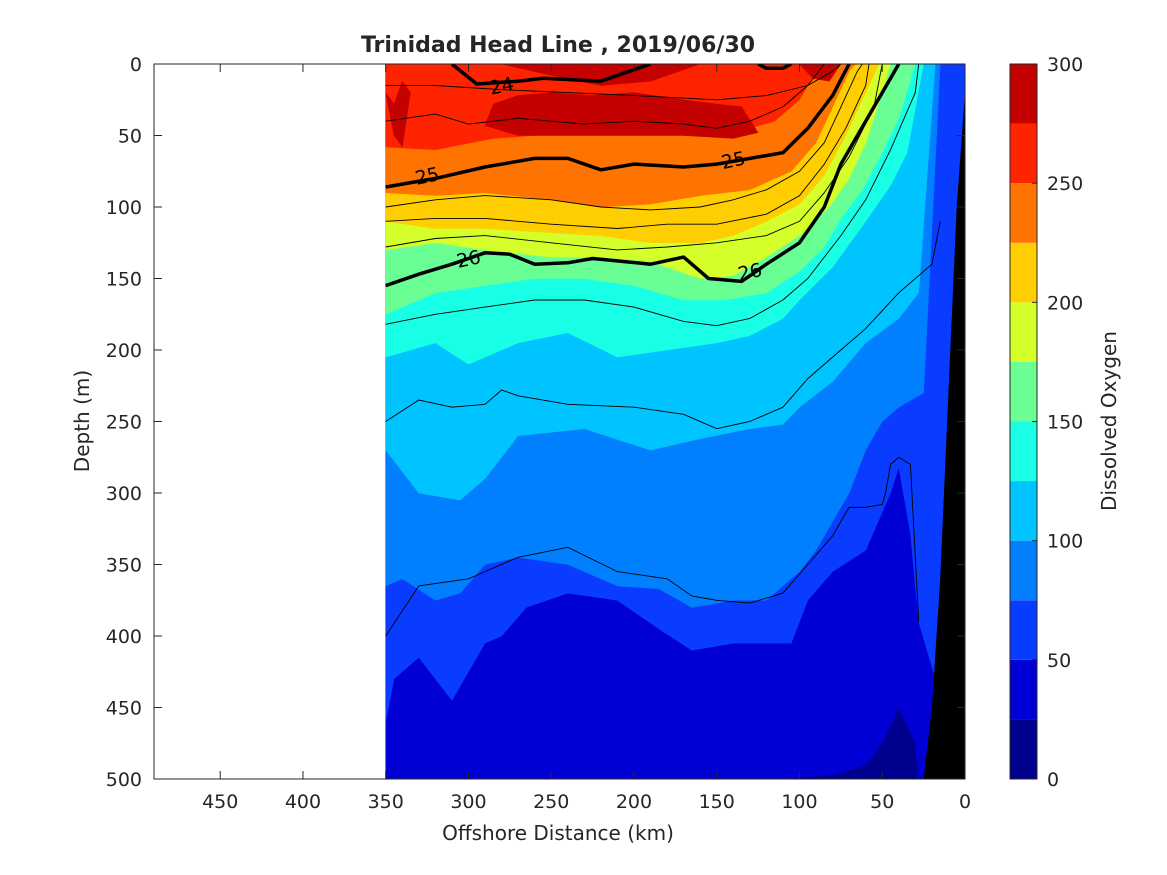  What do you see at coordinates (551, 802) in the screenshot?
I see `x-tick-label: 250` at bounding box center [551, 802].